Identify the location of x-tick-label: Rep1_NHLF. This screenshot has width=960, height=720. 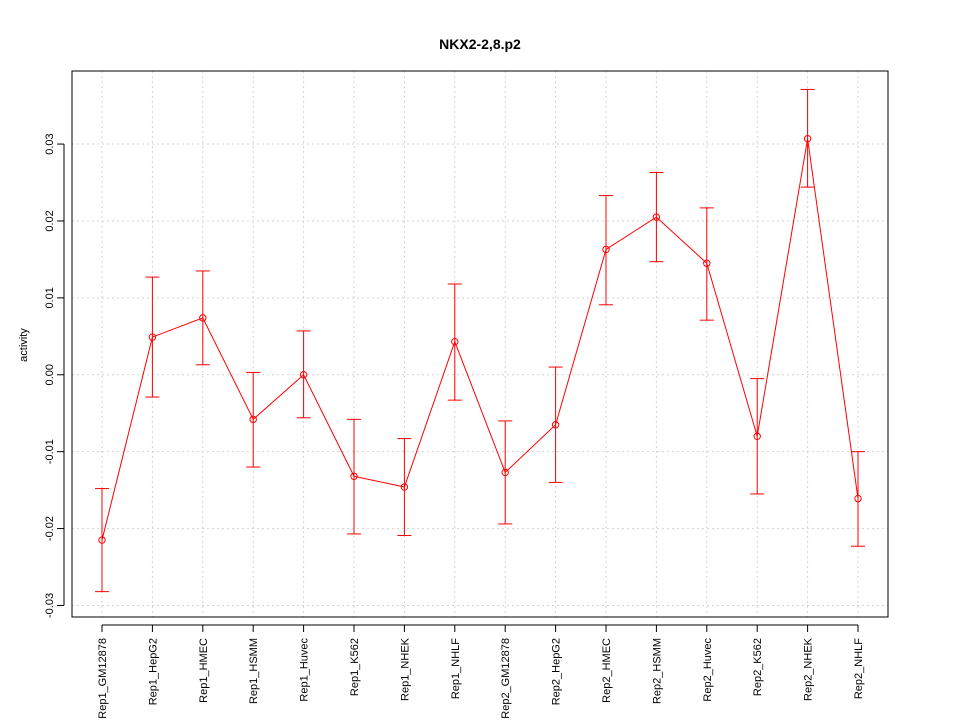
(456, 668).